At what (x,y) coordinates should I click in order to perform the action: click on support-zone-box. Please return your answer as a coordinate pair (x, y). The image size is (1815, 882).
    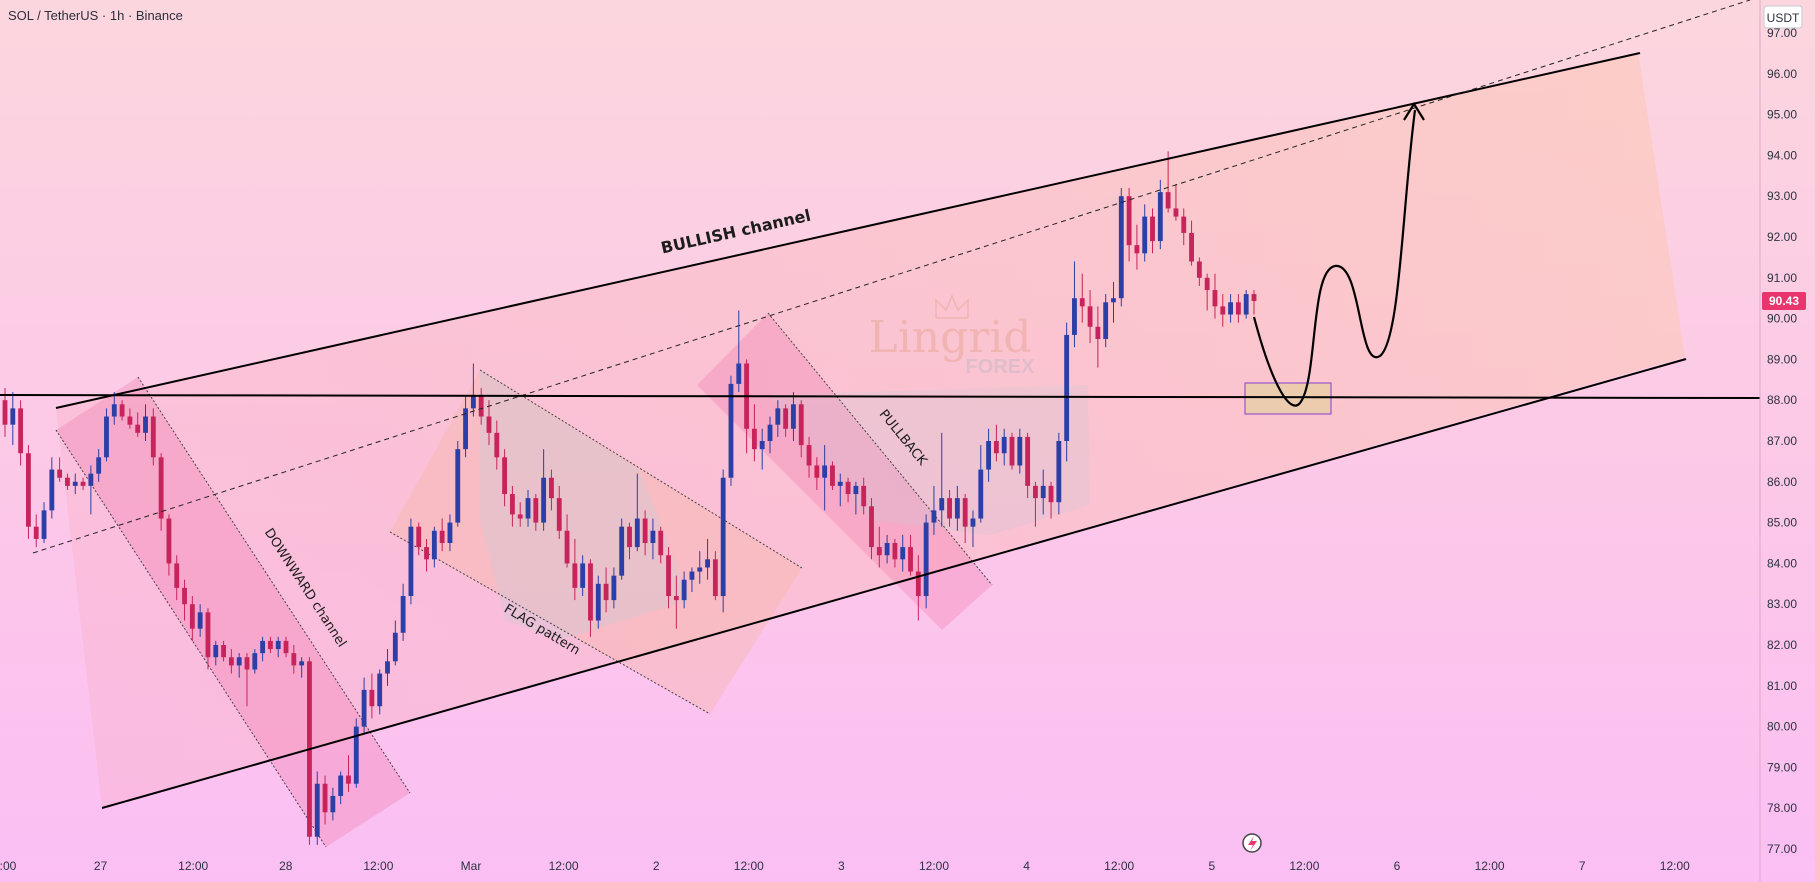
    Looking at the image, I should click on (1288, 398).